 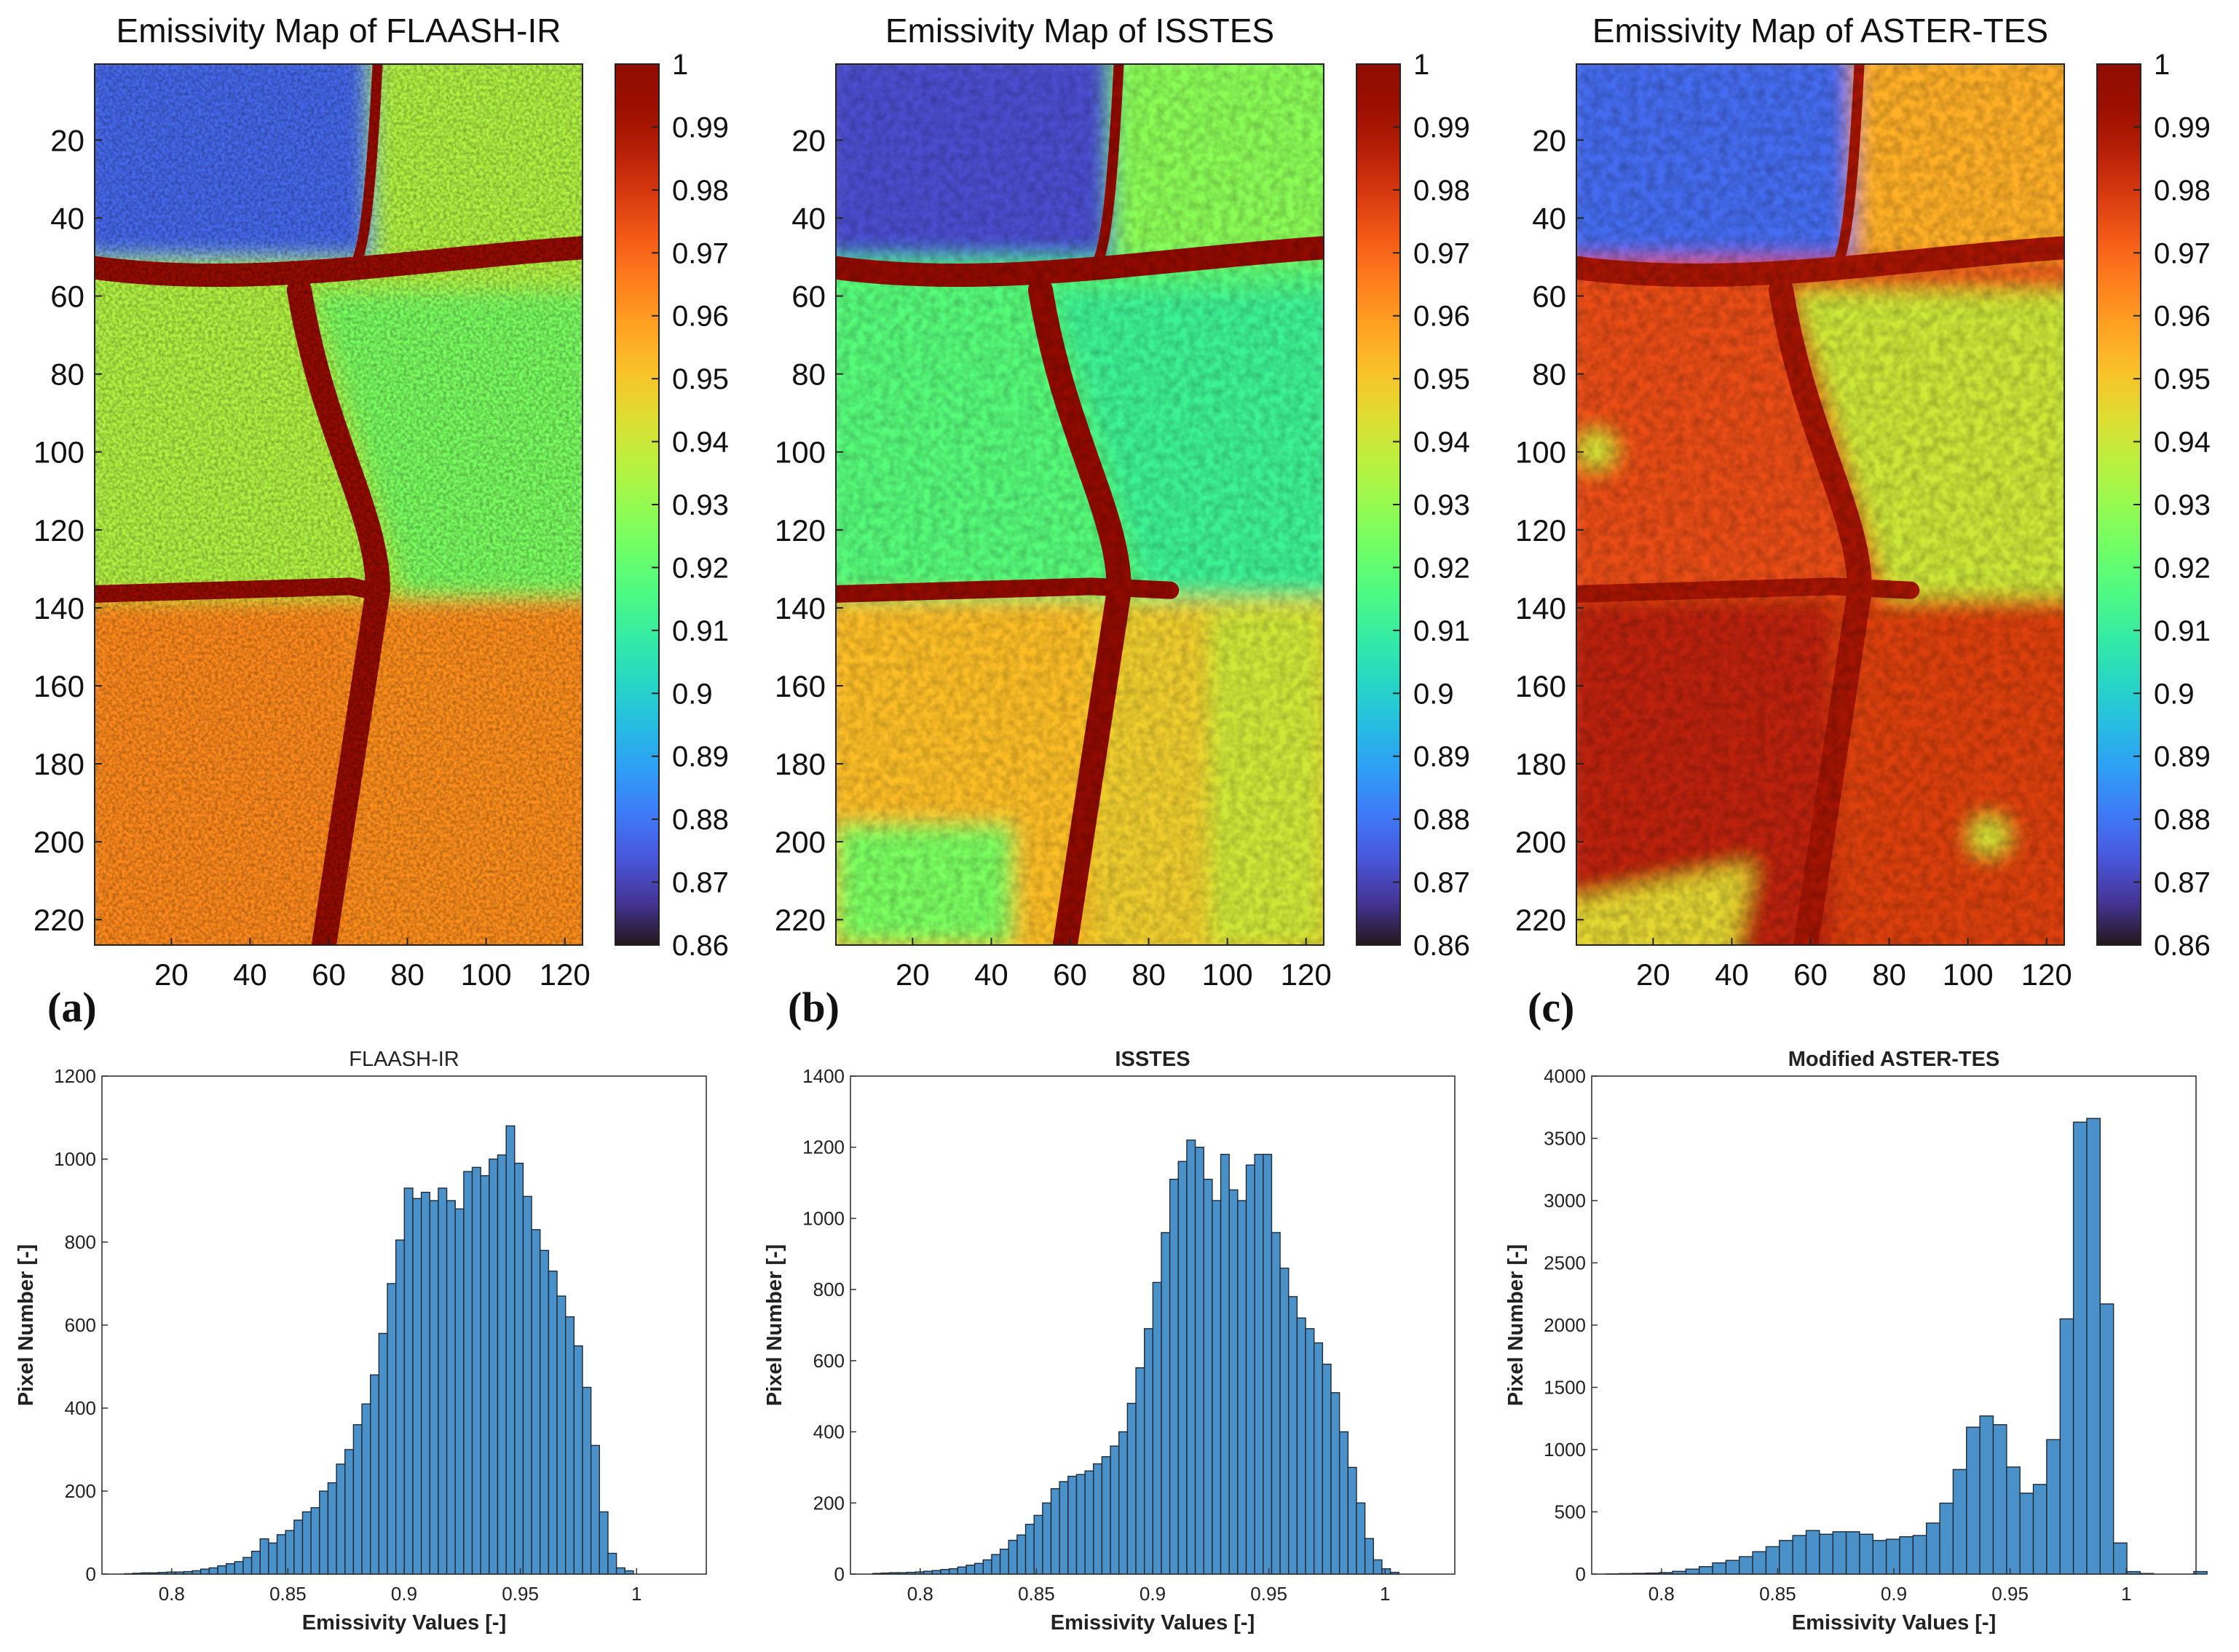 I want to click on colorbar-tick-label: 0.94, so click(x=700, y=443).